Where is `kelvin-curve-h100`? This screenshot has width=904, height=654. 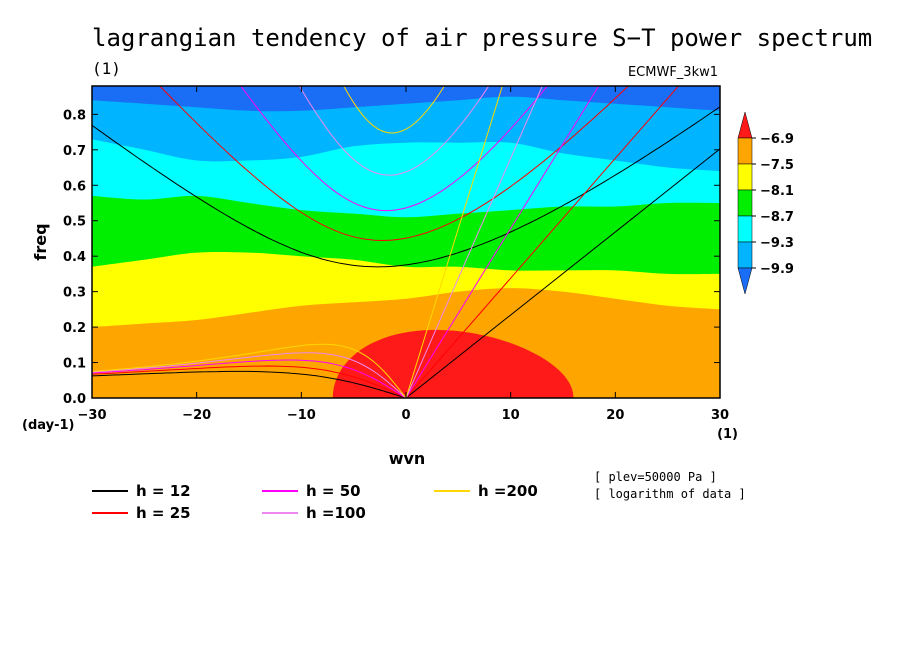
kelvin-curve-h100 is located at coordinates (474, 242).